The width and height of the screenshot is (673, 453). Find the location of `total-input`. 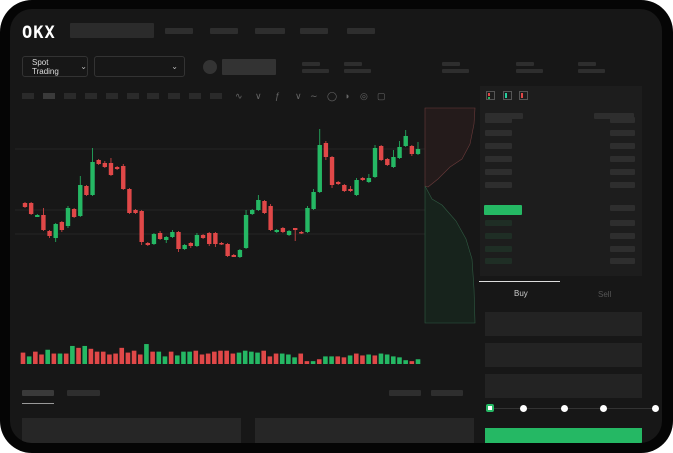

total-input is located at coordinates (563, 386).